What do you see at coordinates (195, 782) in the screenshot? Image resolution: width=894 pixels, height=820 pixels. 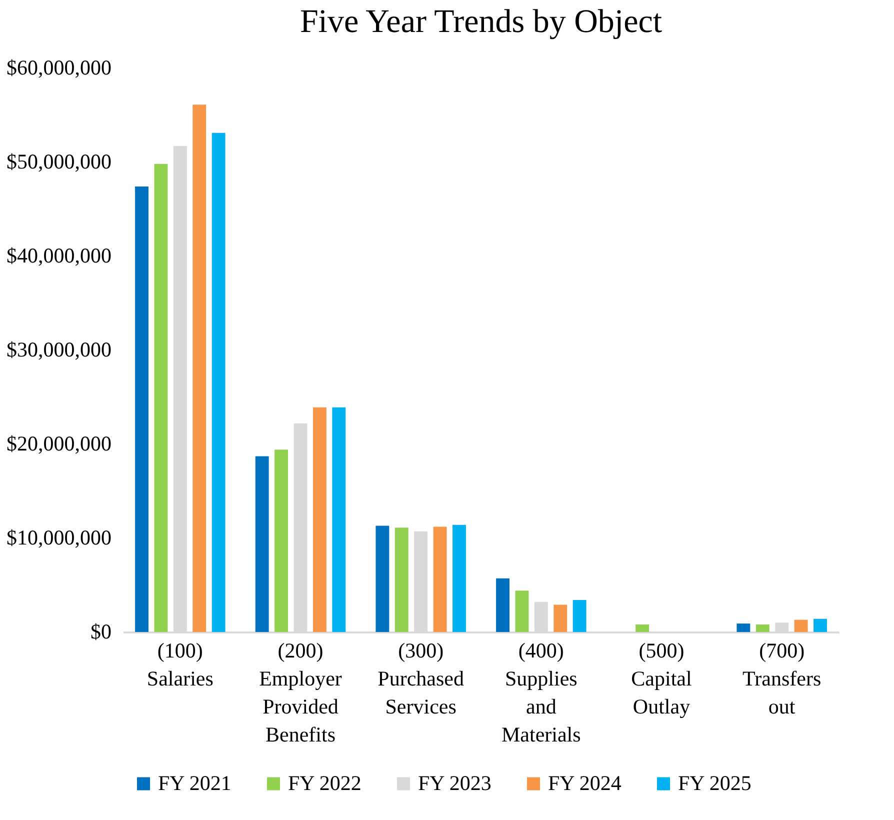 I see `legend-label: FY 2021` at bounding box center [195, 782].